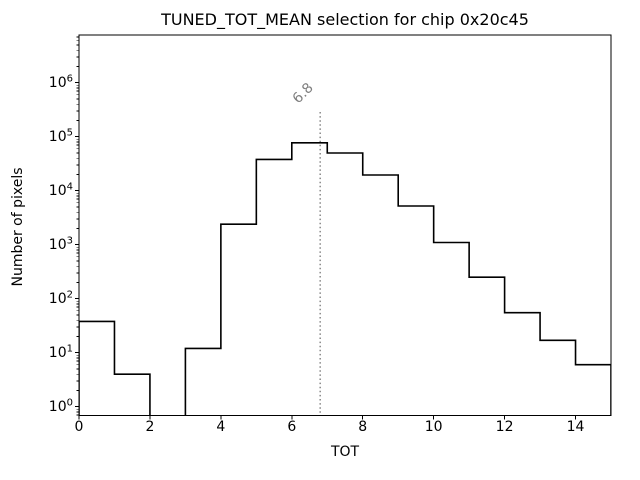  What do you see at coordinates (504, 427) in the screenshot?
I see `x-tick-label: 12` at bounding box center [504, 427].